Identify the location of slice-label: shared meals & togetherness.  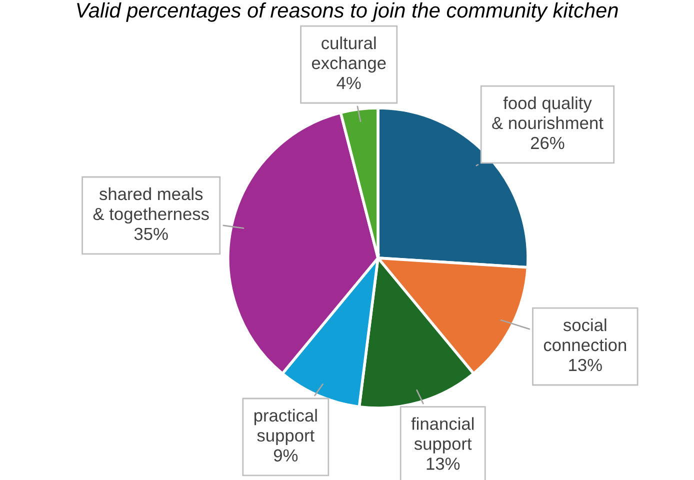
(151, 205).